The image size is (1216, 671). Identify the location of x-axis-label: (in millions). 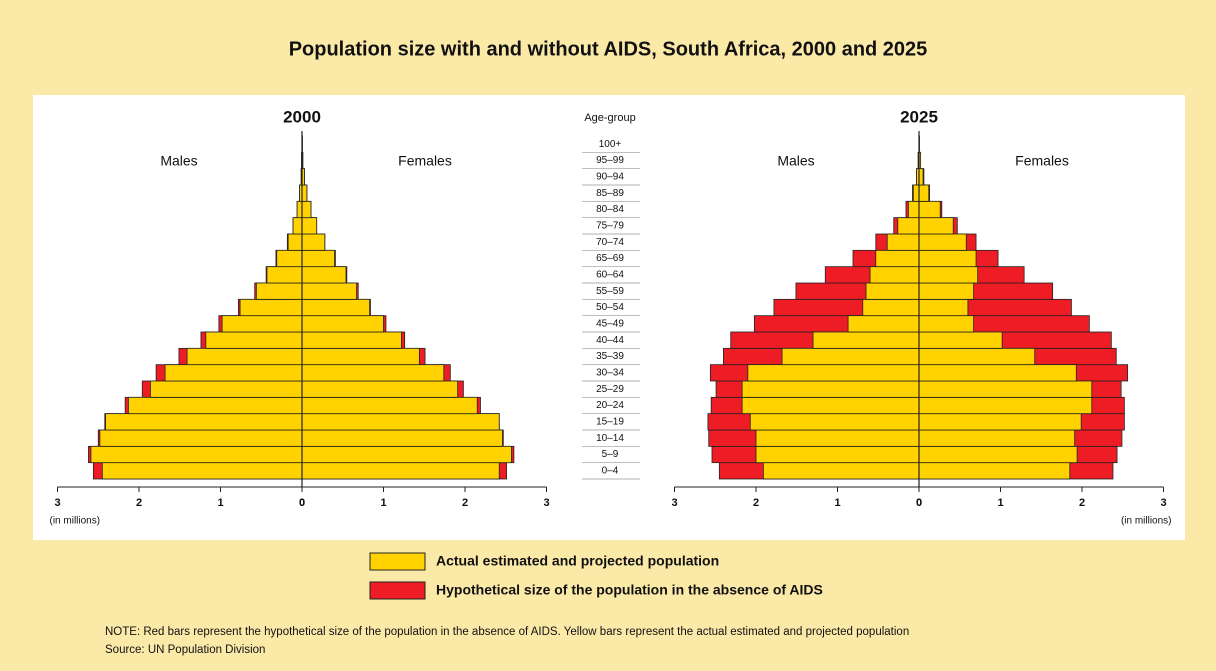
(1146, 521).